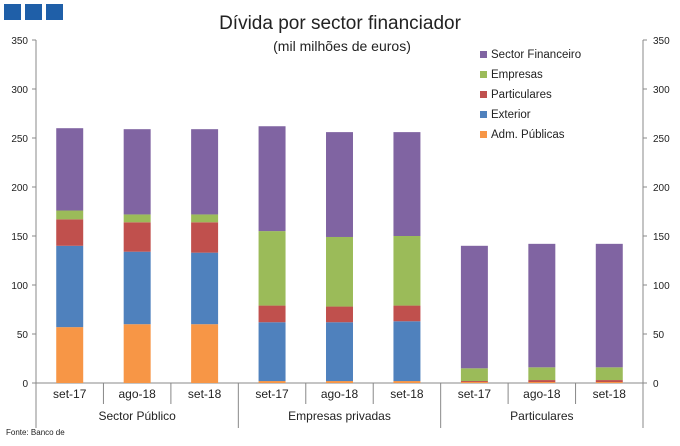  What do you see at coordinates (25, 384) in the screenshot?
I see `y-tick-label-left: 0` at bounding box center [25, 384].